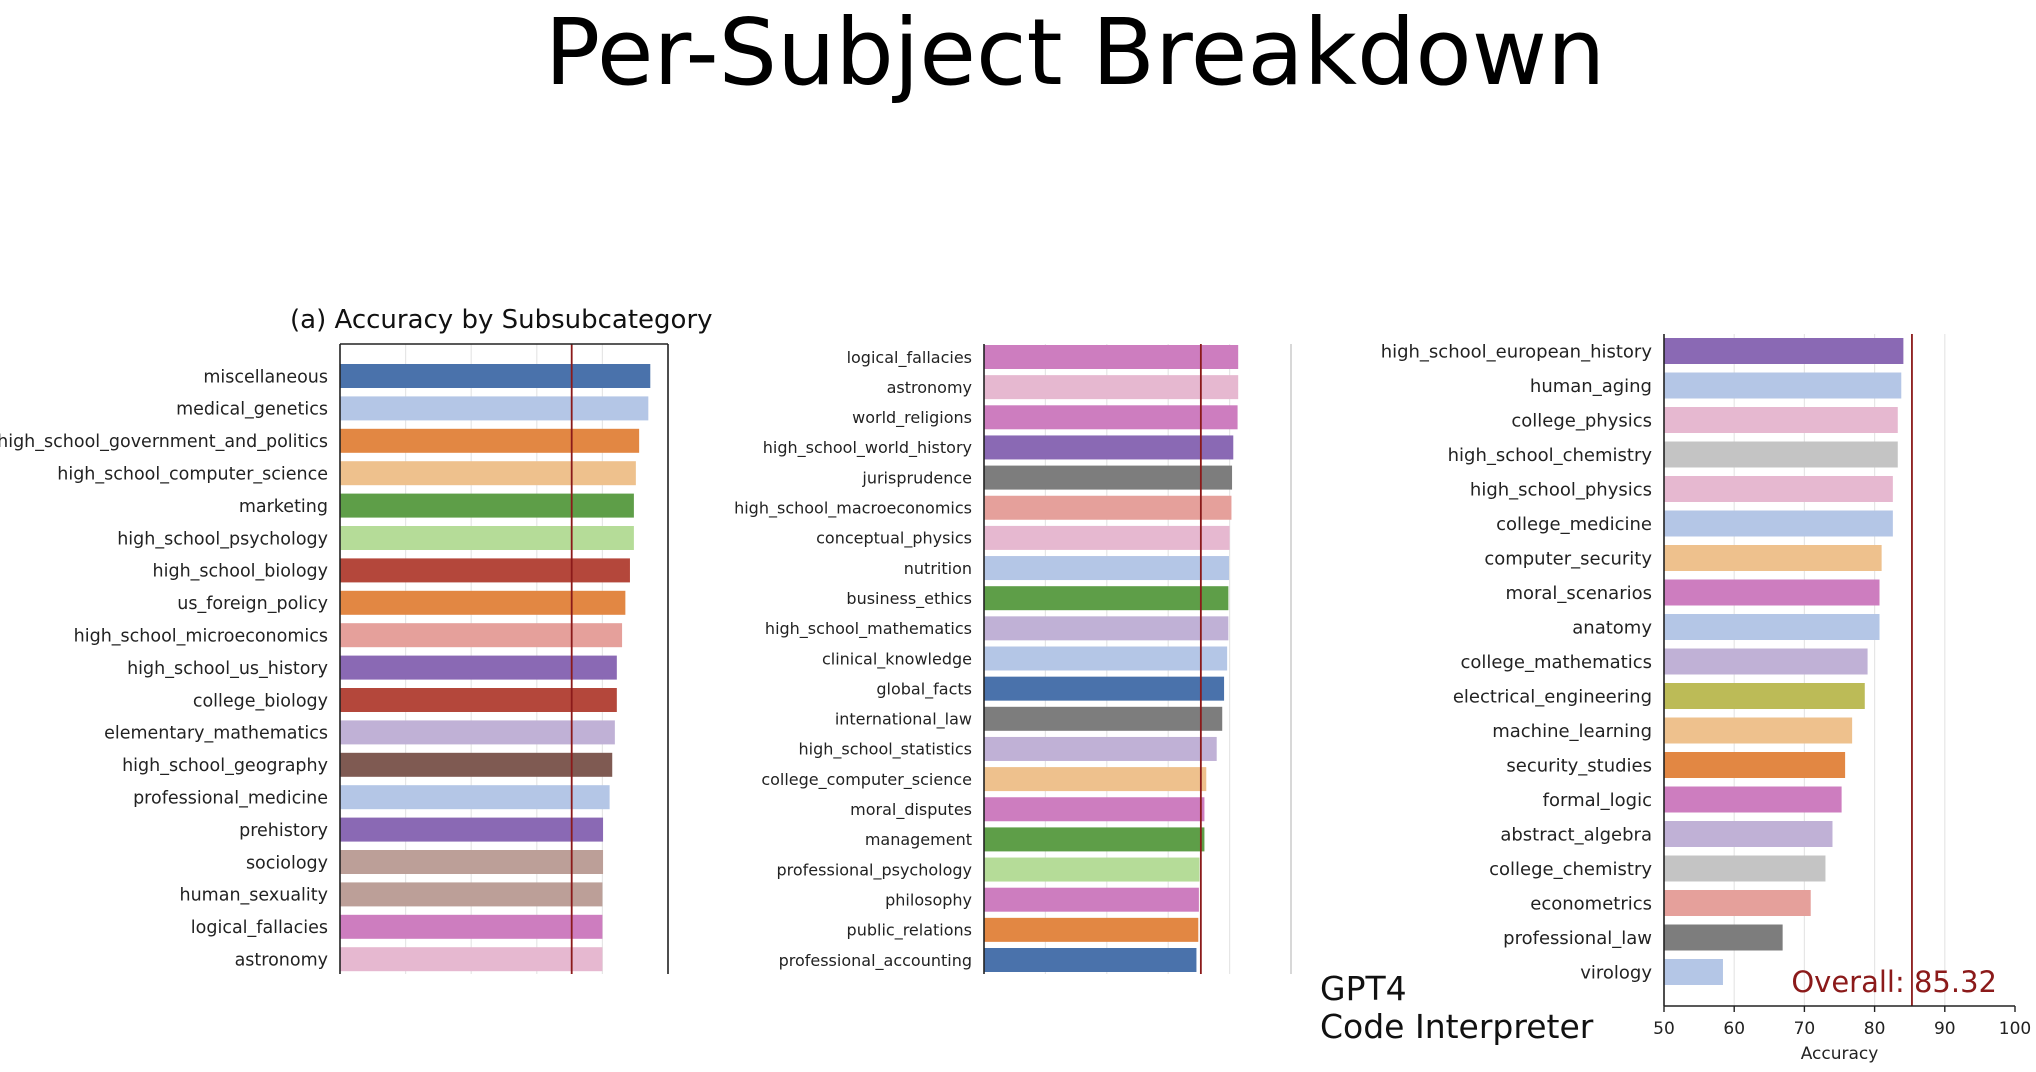  Describe the element at coordinates (853, 509) in the screenshot. I see `category-label: high_school_macroeconomics` at that location.